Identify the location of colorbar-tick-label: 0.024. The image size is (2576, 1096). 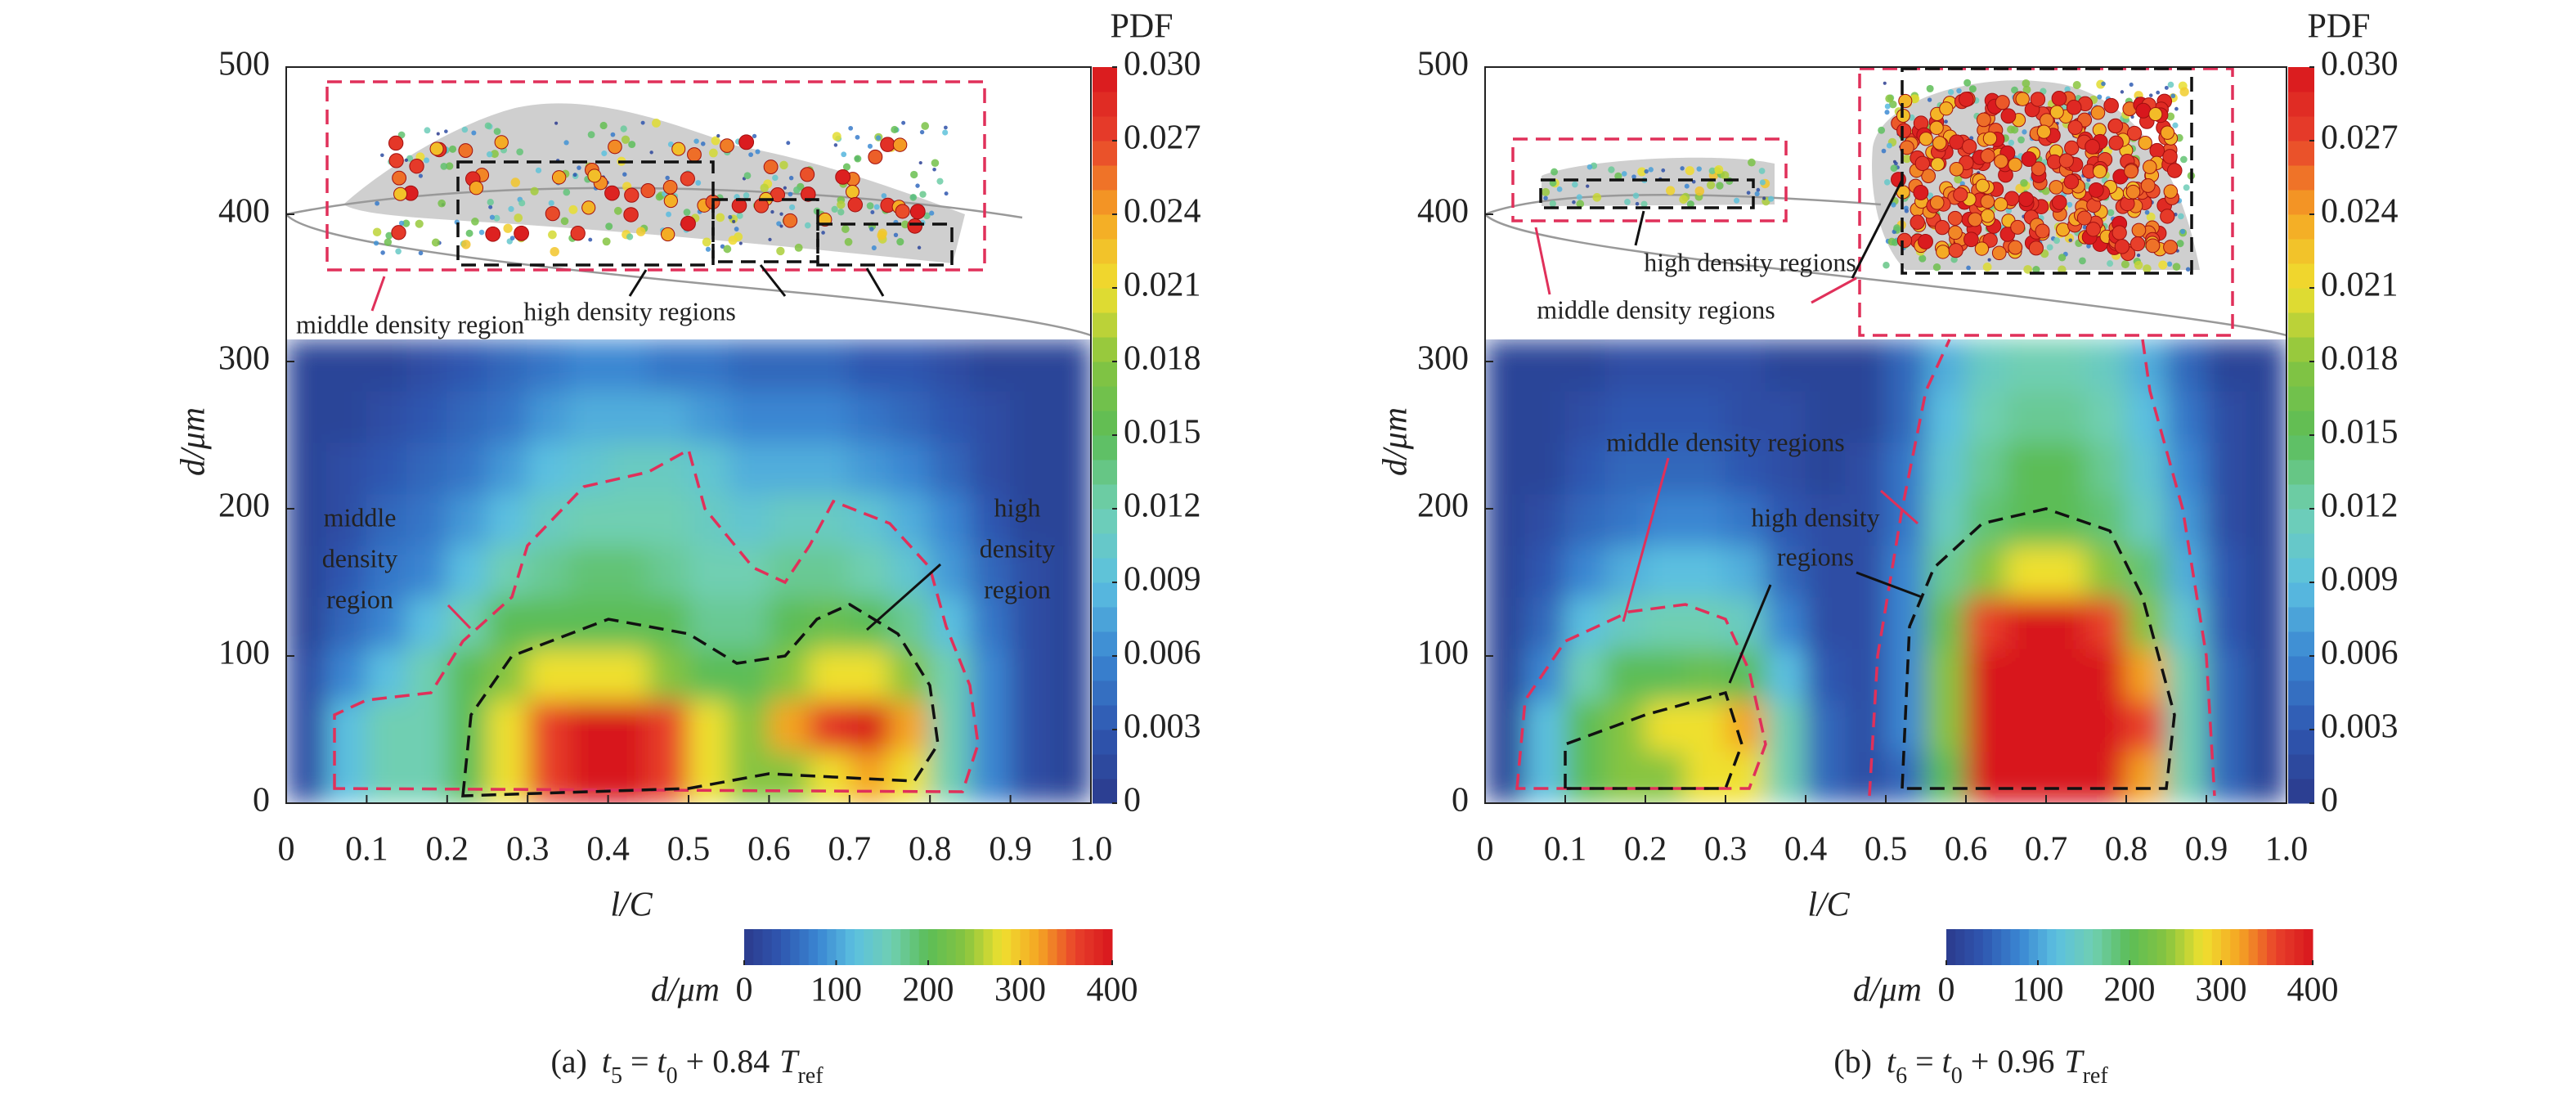
(1162, 212).